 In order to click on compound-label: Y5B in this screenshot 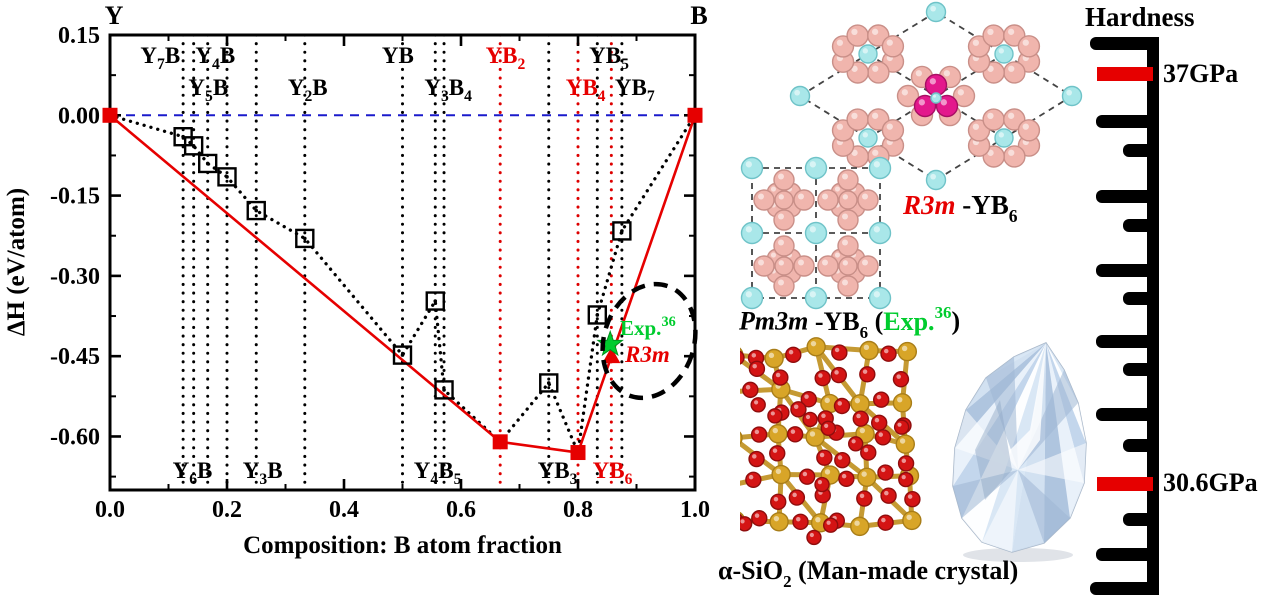, I will do `click(208, 90)`.